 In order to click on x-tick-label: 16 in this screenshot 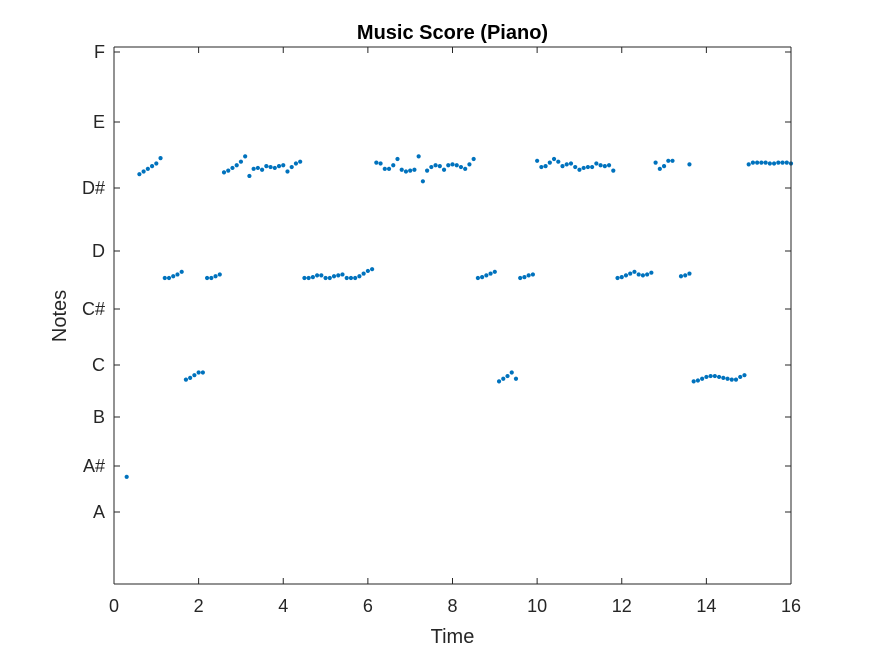, I will do `click(791, 606)`.